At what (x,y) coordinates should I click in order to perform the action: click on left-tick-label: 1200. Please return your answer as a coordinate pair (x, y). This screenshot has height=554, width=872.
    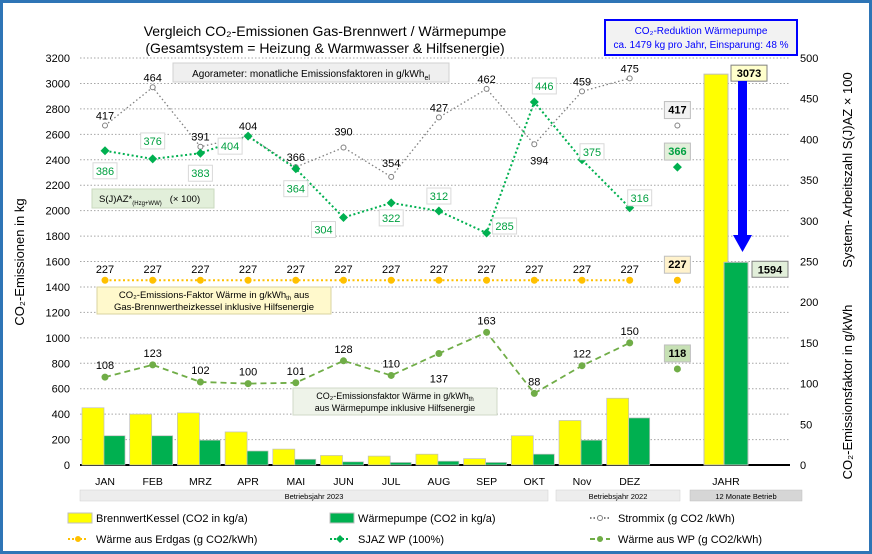
    Looking at the image, I should click on (58, 313).